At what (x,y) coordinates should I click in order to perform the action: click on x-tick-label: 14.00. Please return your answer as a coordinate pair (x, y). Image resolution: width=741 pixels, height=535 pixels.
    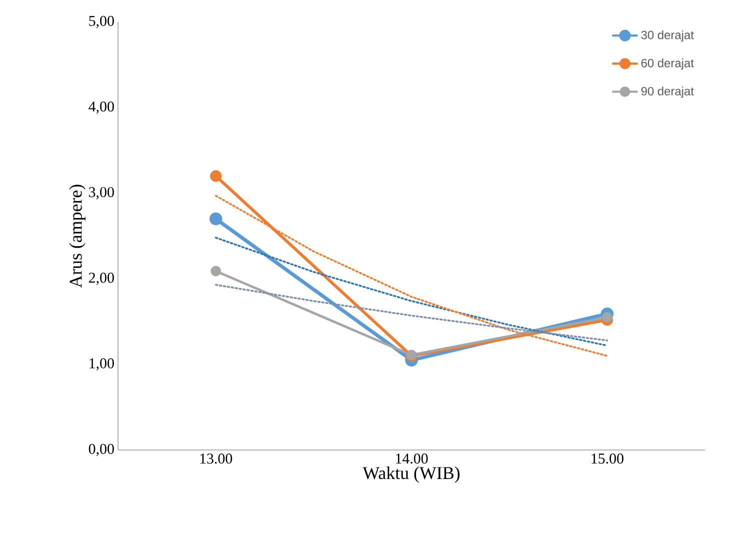
    Looking at the image, I should click on (412, 459).